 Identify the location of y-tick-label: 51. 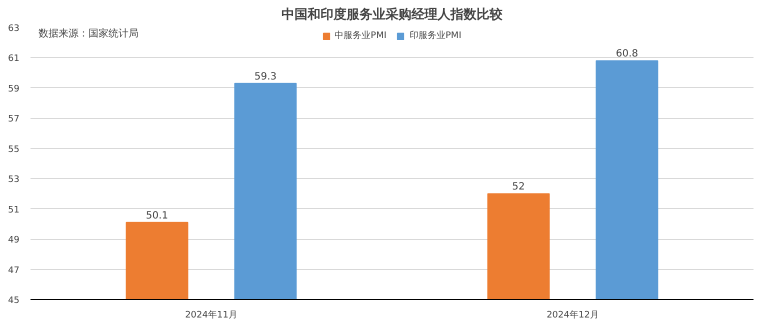
(14, 210).